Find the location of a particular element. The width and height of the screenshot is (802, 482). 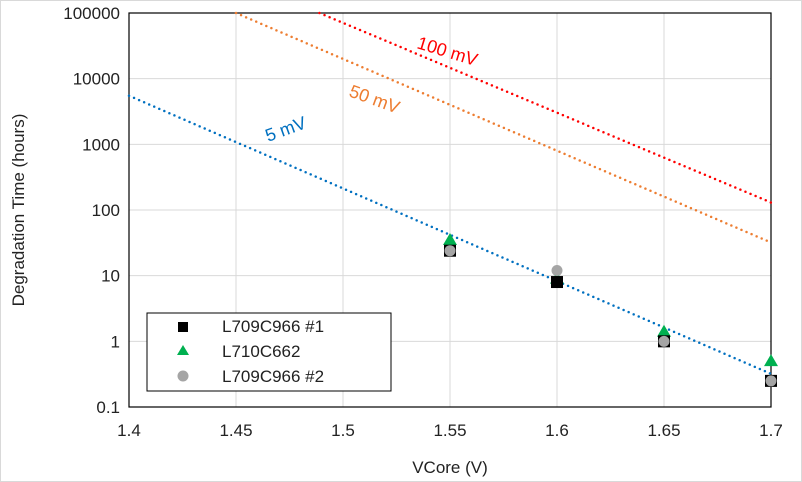

legend-label: L710C662 is located at coordinates (261, 351).